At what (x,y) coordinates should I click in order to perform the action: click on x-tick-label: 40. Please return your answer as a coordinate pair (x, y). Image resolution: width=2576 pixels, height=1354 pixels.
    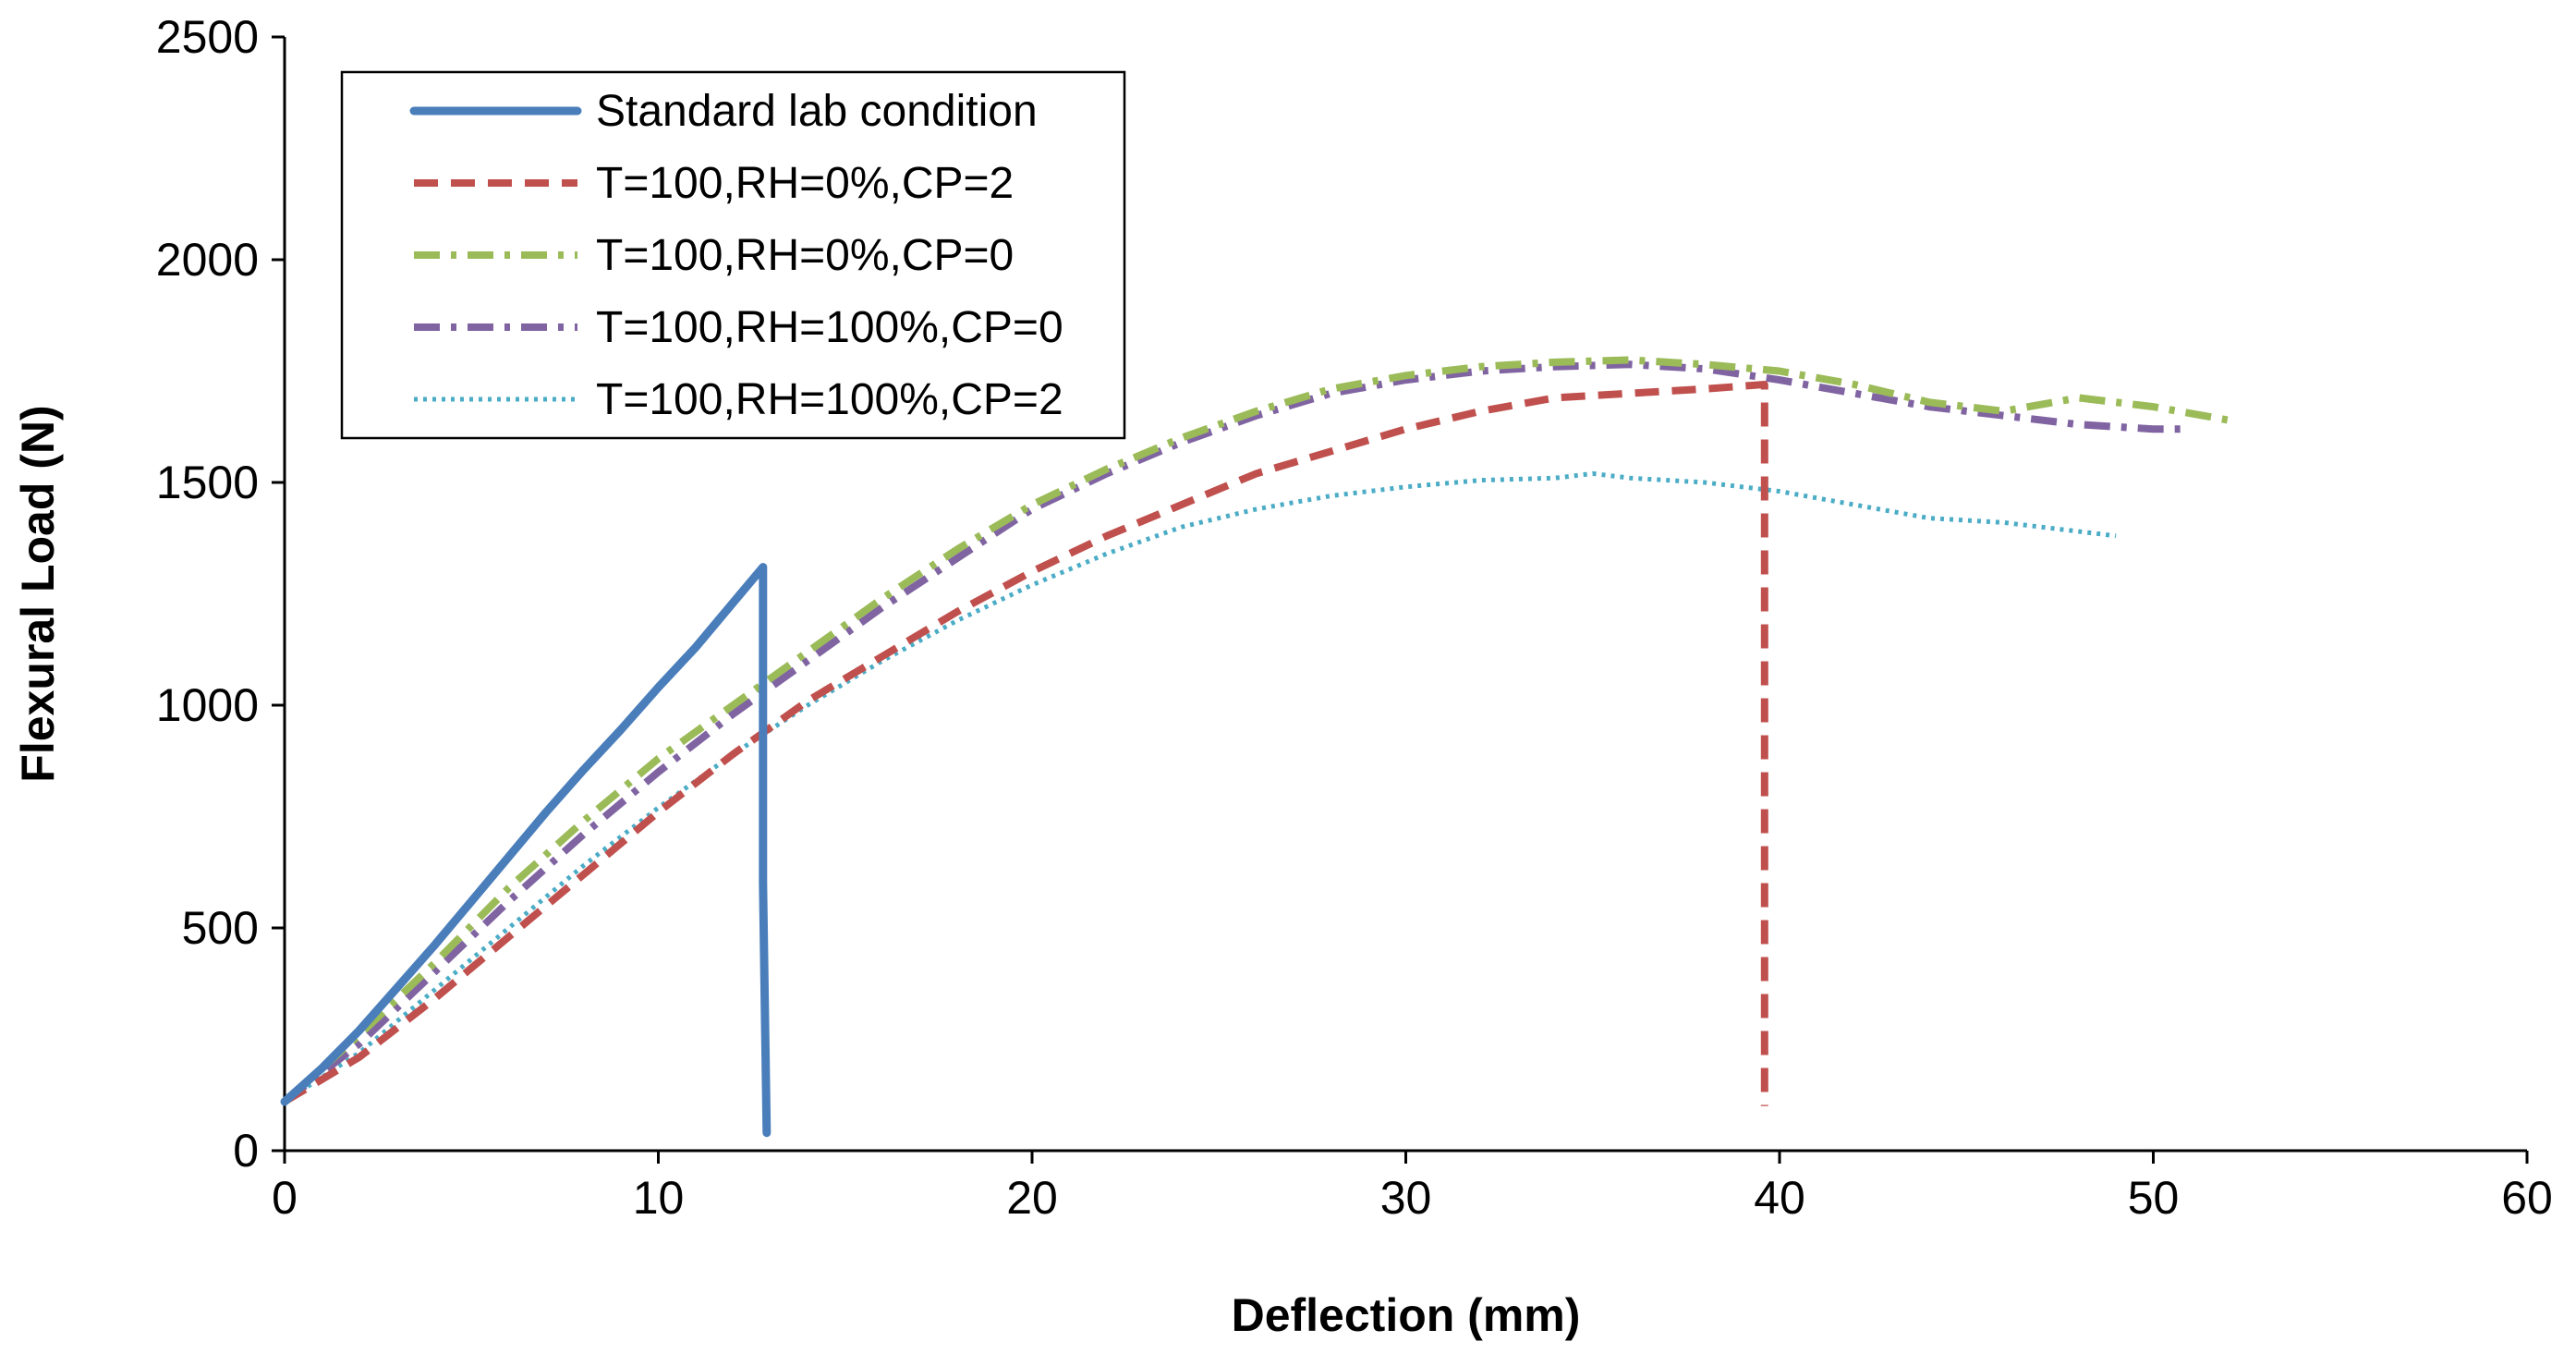
    Looking at the image, I should click on (1779, 1198).